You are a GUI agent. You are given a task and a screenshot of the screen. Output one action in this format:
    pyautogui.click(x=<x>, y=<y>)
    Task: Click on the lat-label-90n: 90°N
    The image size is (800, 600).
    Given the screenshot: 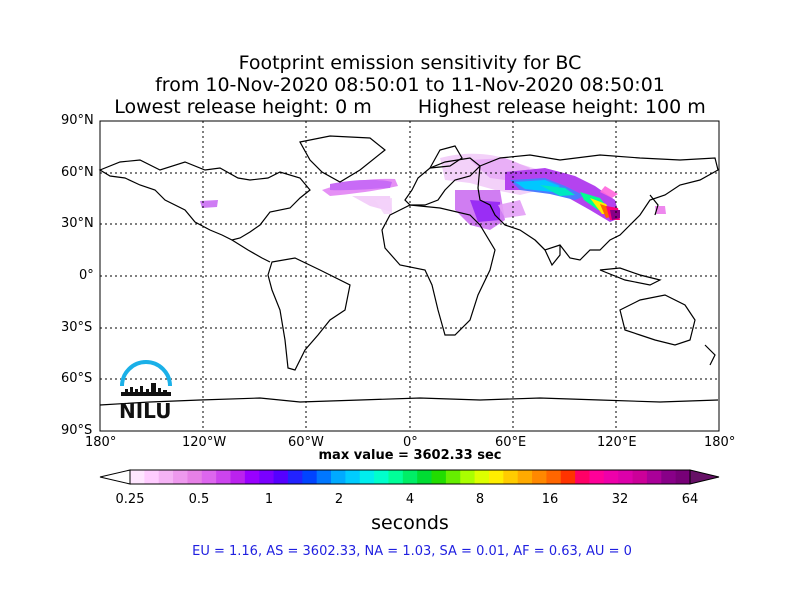 What is the action you would take?
    pyautogui.click(x=77, y=120)
    